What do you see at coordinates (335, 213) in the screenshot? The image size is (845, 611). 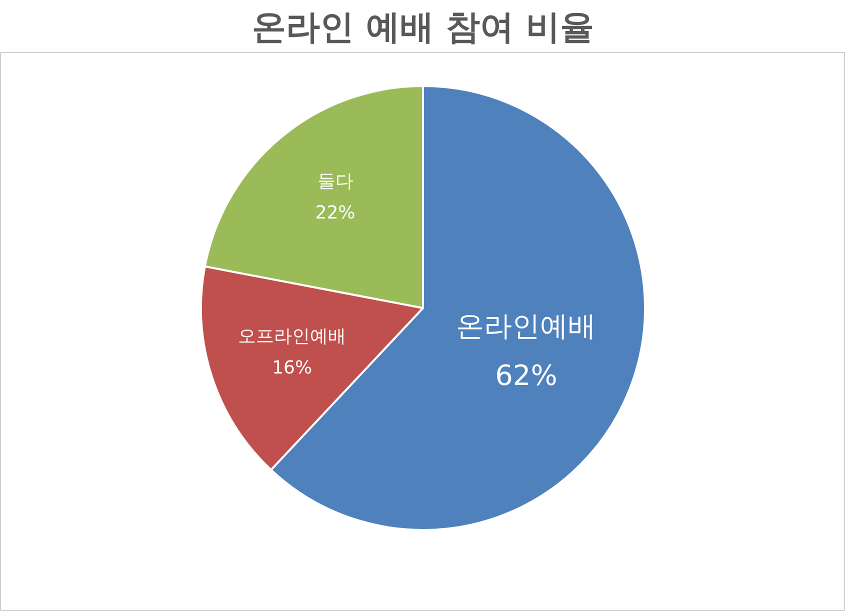 I see `data-label: 22%` at bounding box center [335, 213].